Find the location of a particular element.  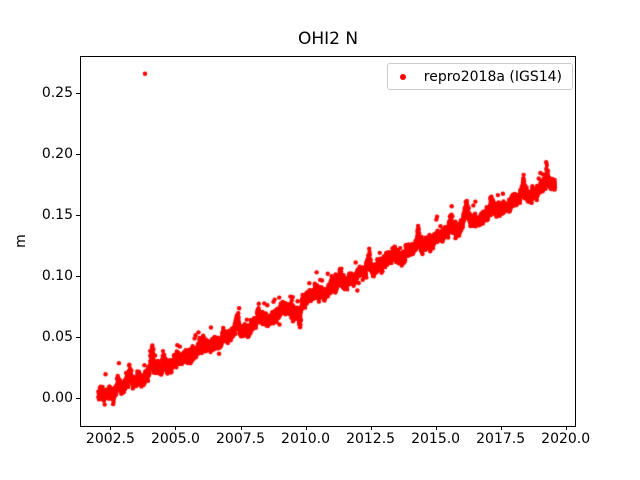

x-tick-label: 2007.5 is located at coordinates (240, 439).